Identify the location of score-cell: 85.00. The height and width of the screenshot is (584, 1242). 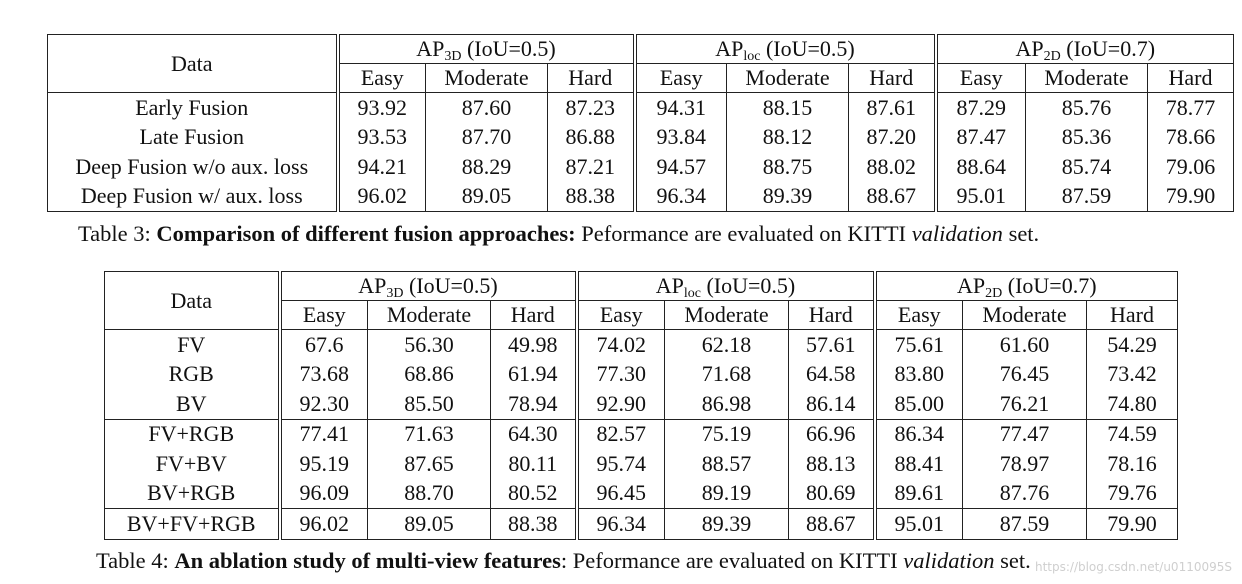
(917, 404).